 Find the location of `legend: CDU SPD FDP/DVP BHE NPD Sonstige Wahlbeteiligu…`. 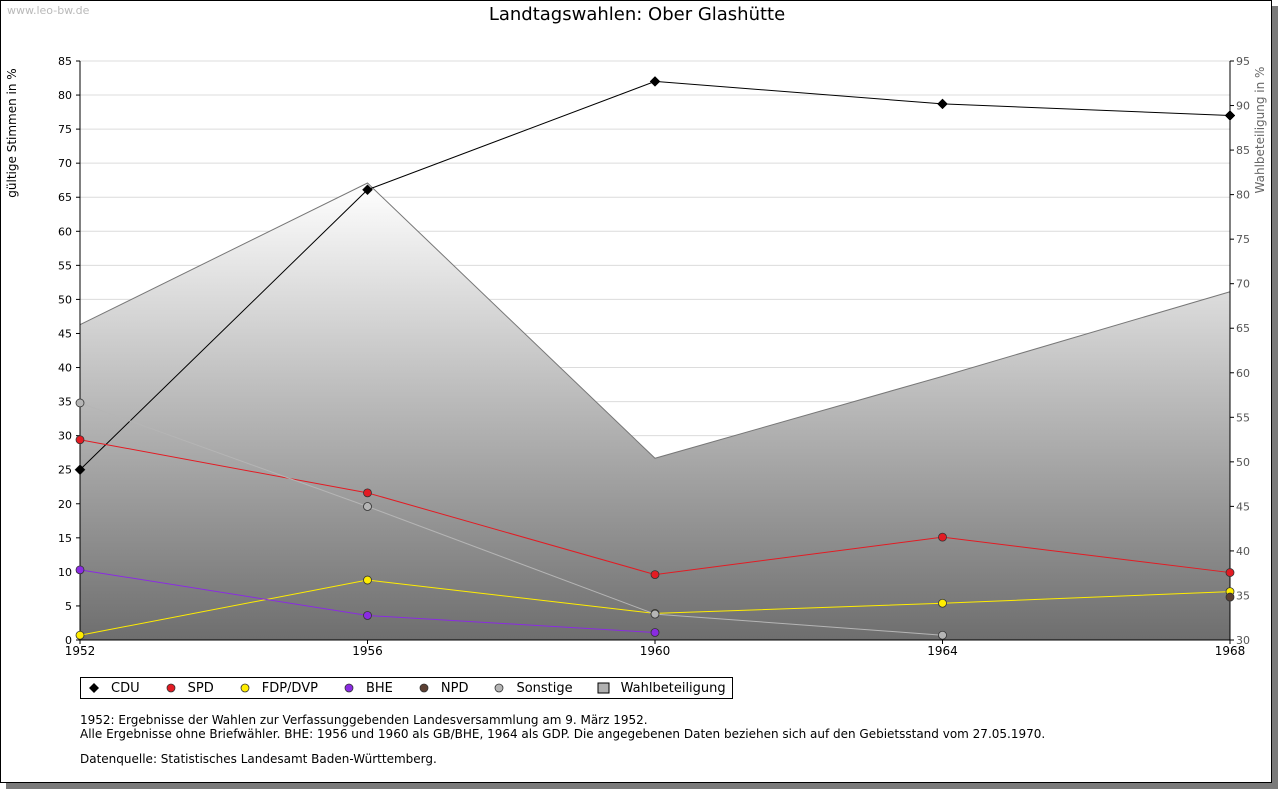

legend: CDU SPD FDP/DVP BHE NPD Sonstige Wahlbeteiligu… is located at coordinates (406, 688).